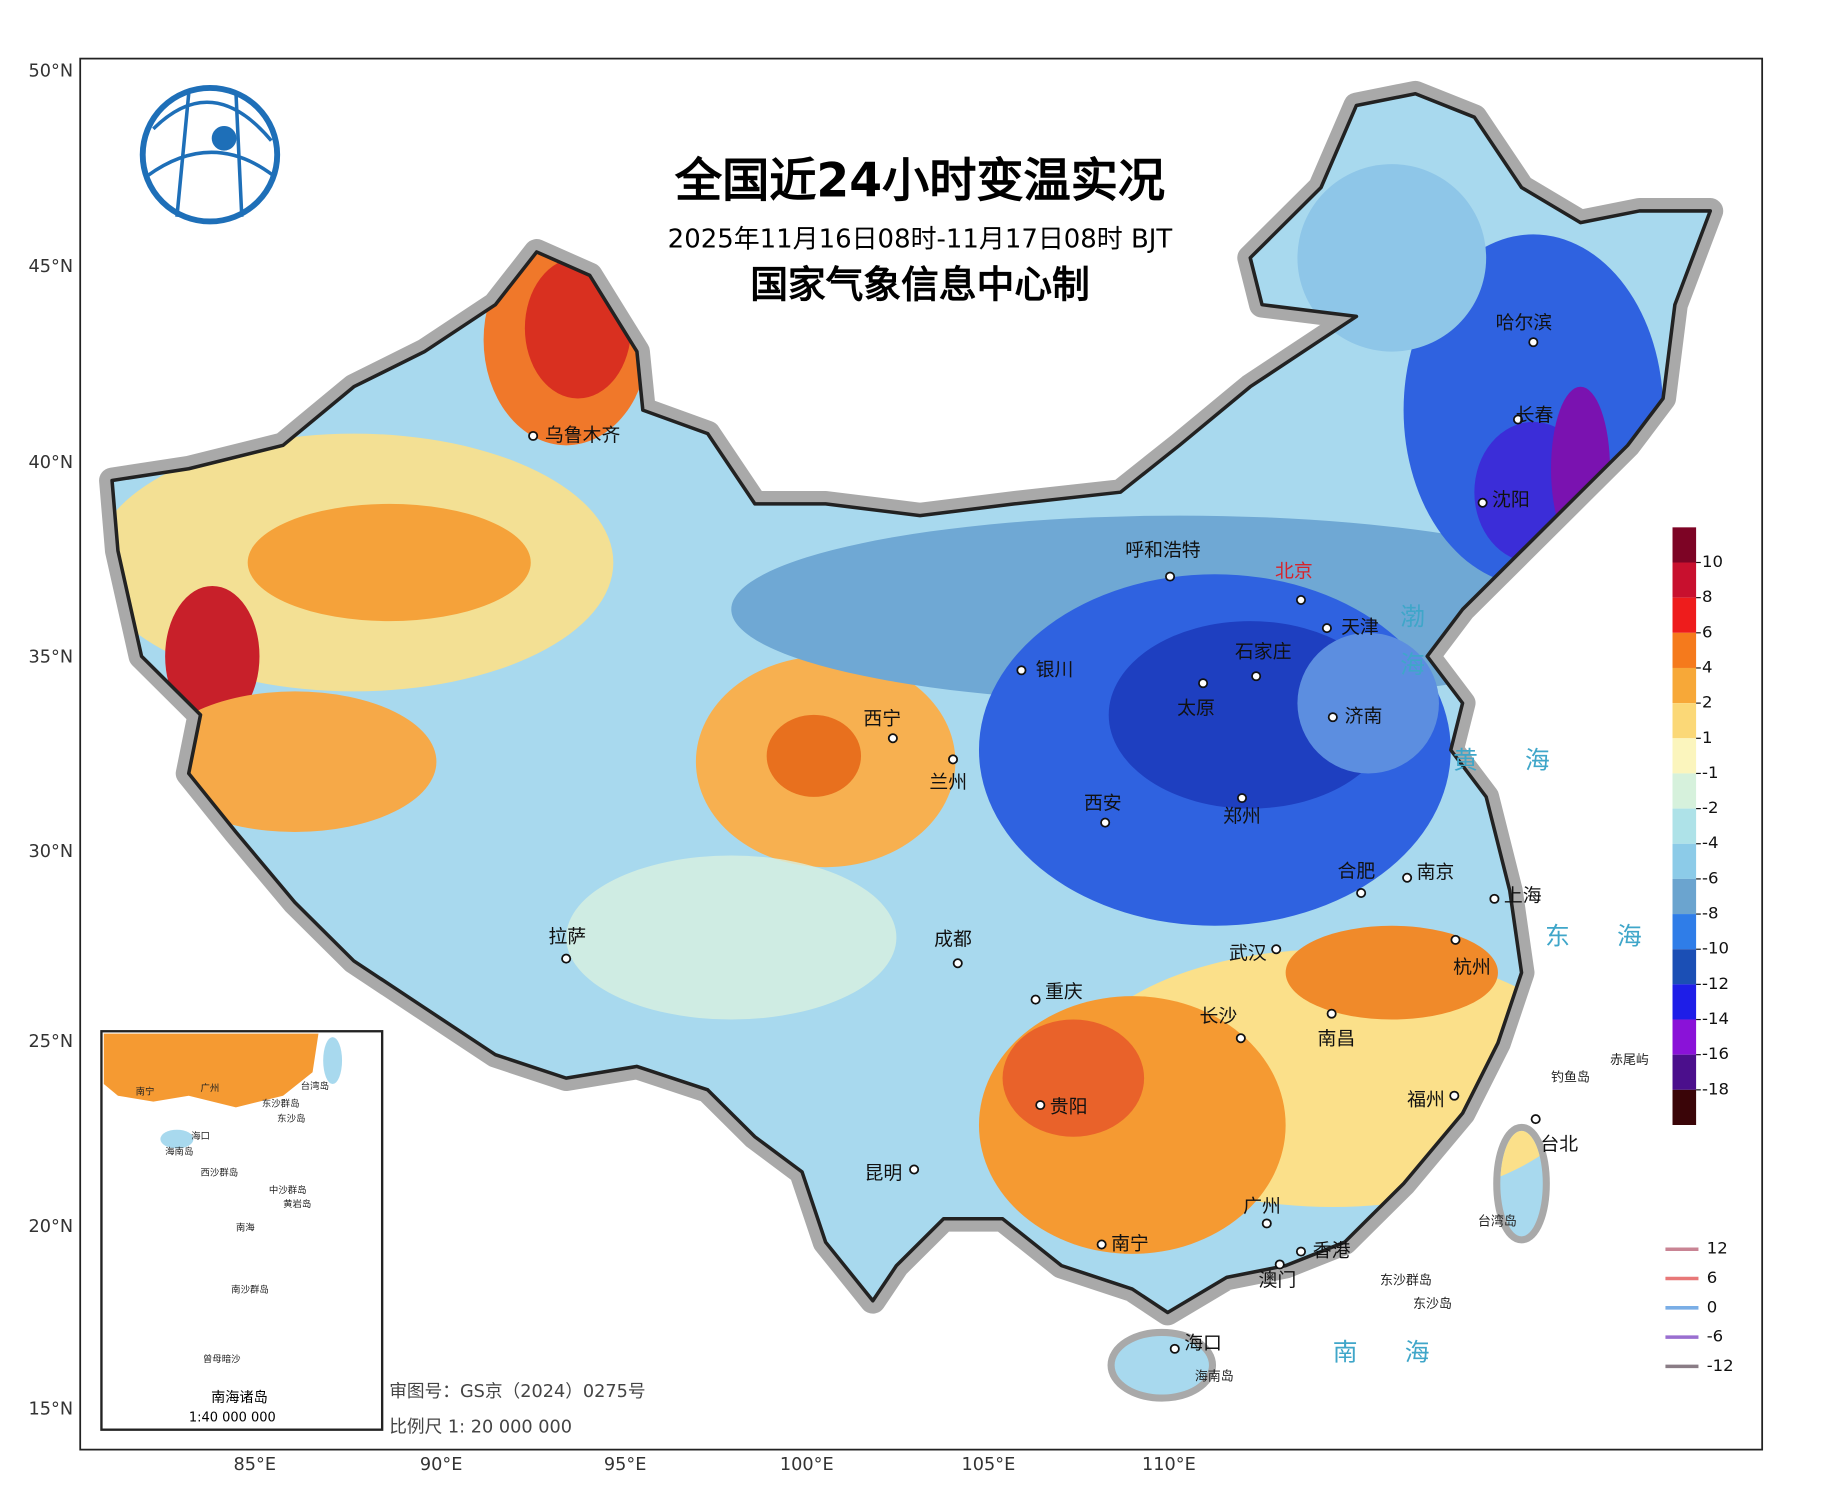 The width and height of the screenshot is (1840, 1504). What do you see at coordinates (1332, 1251) in the screenshot?
I see `city-label: 香港` at bounding box center [1332, 1251].